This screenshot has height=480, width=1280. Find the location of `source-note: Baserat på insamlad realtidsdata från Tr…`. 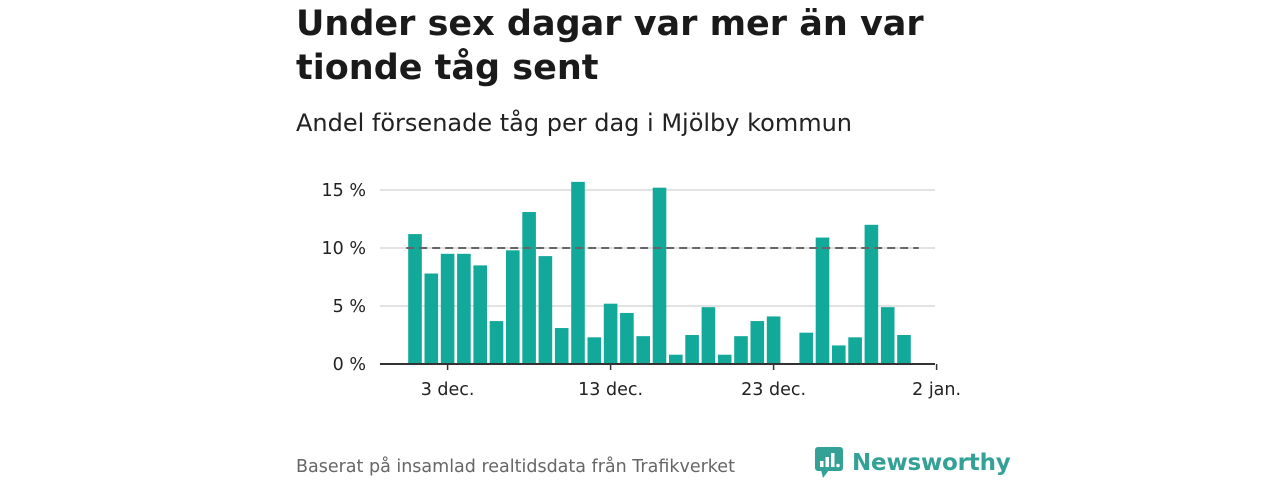

source-note: Baserat på insamlad realtidsdata från Tr… is located at coordinates (515, 467).